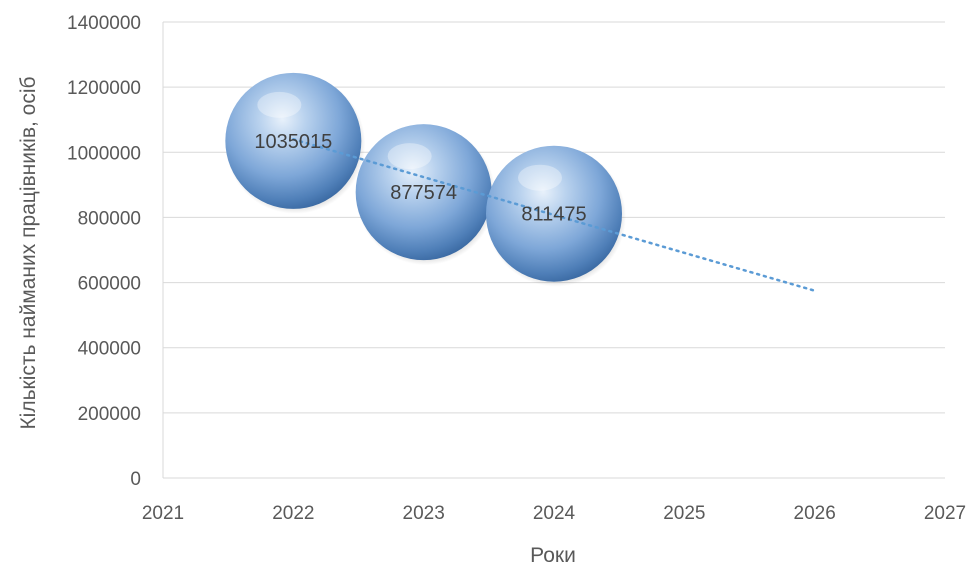  What do you see at coordinates (109, 218) in the screenshot?
I see `y-tick-label: 800000` at bounding box center [109, 218].